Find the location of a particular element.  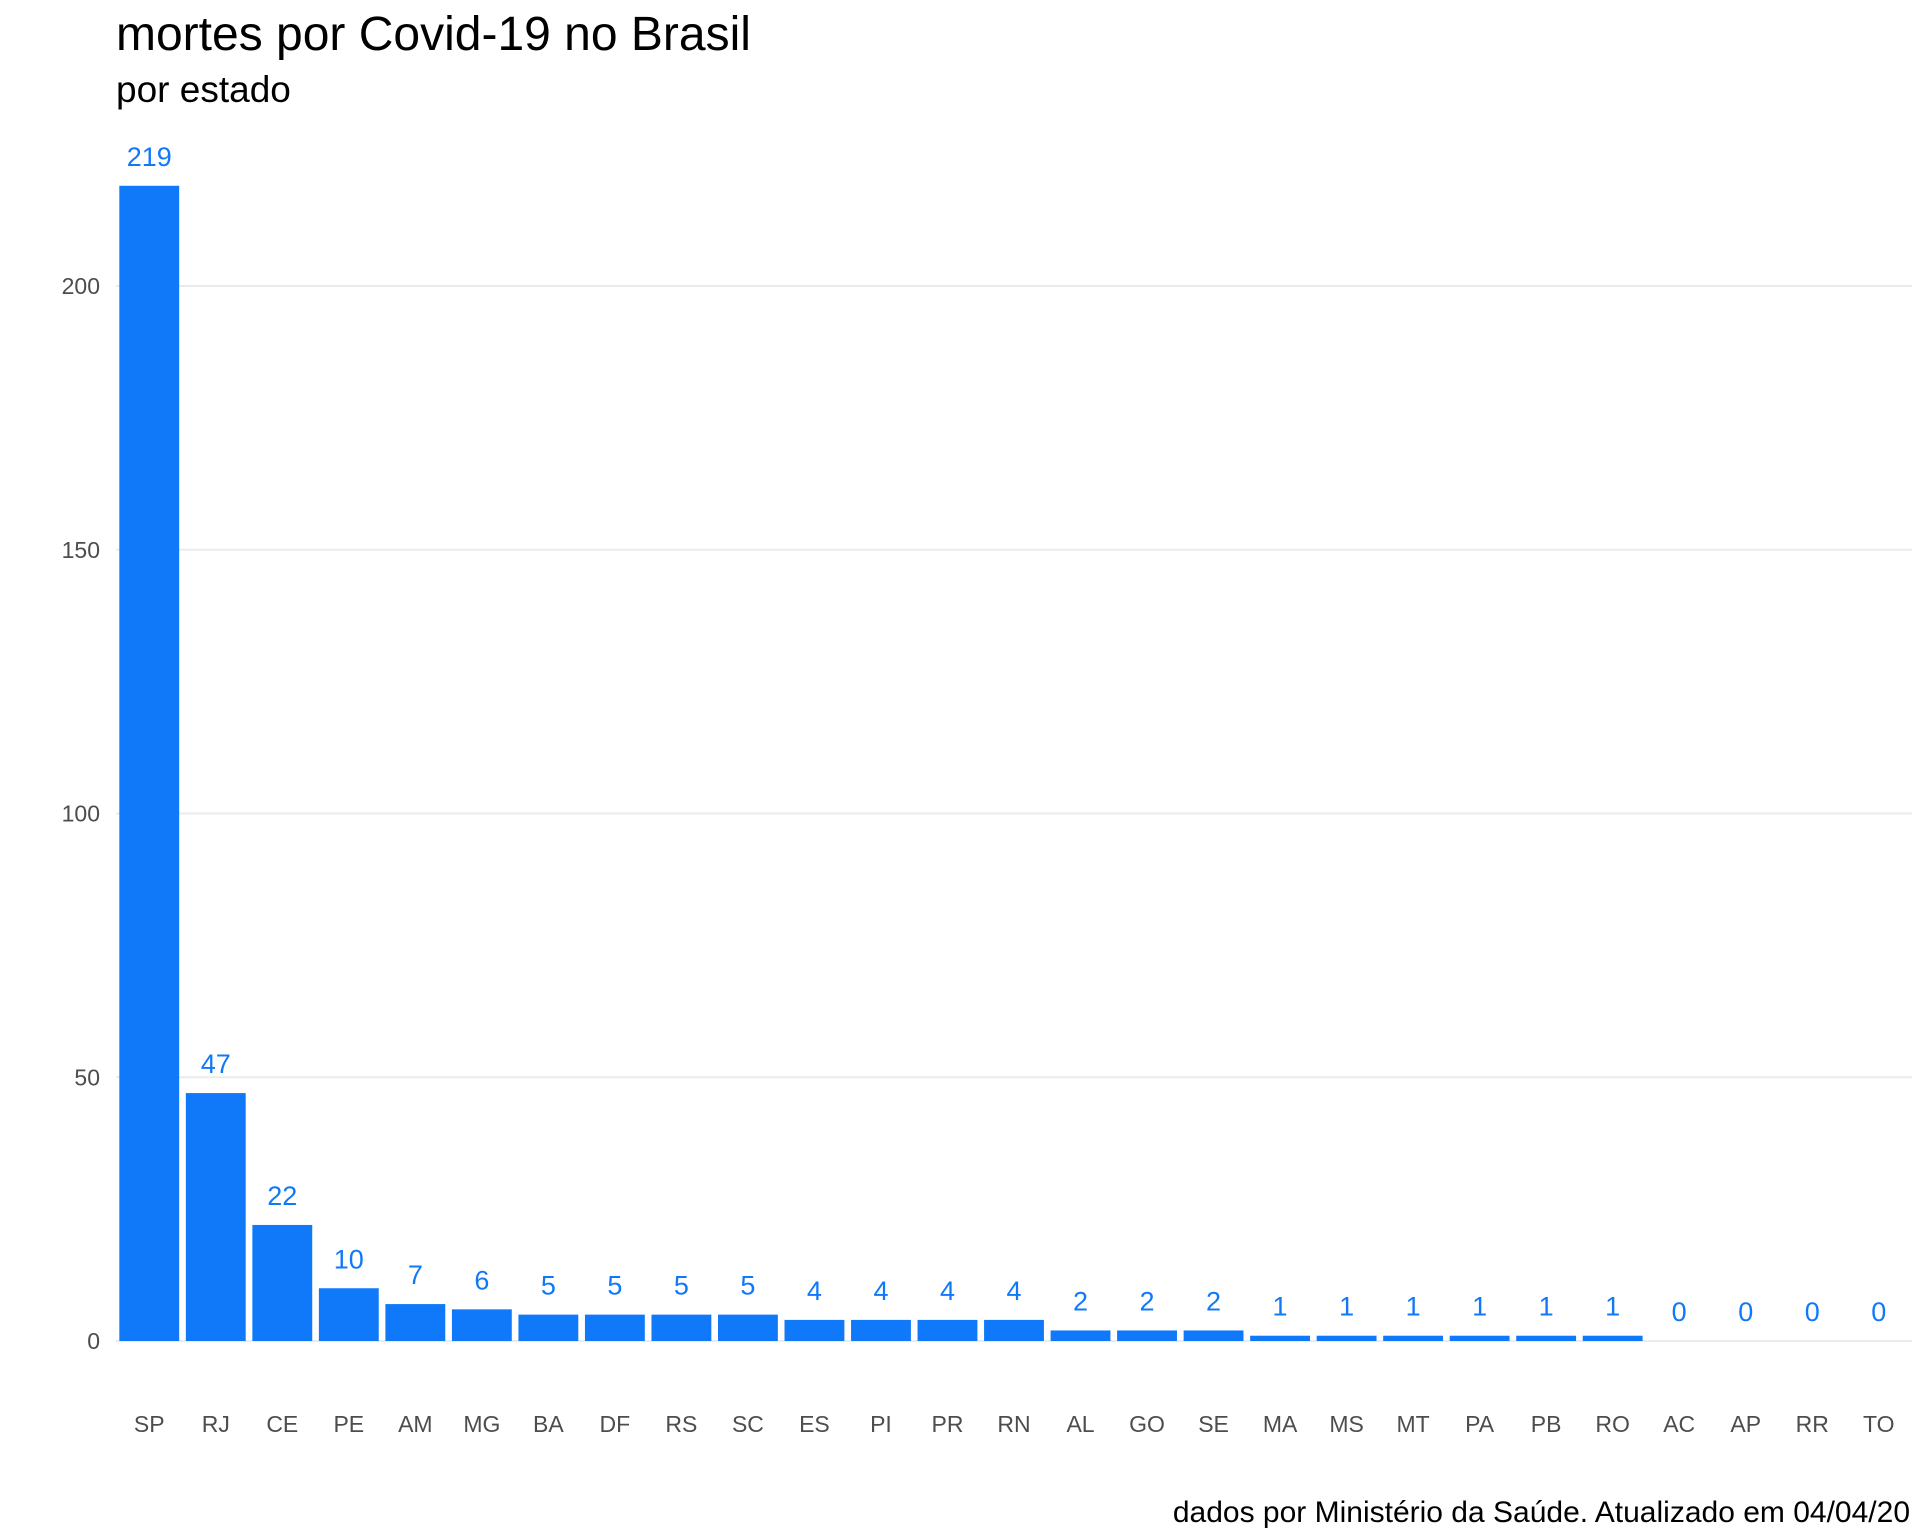

bar-ba is located at coordinates (548, 1327).